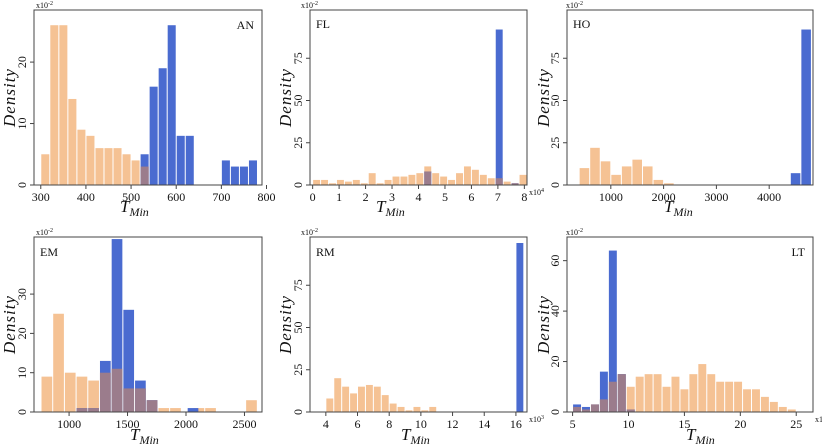 The image size is (822, 444). Describe the element at coordinates (769, 197) in the screenshot. I see `x-tick-label: 4000` at that location.